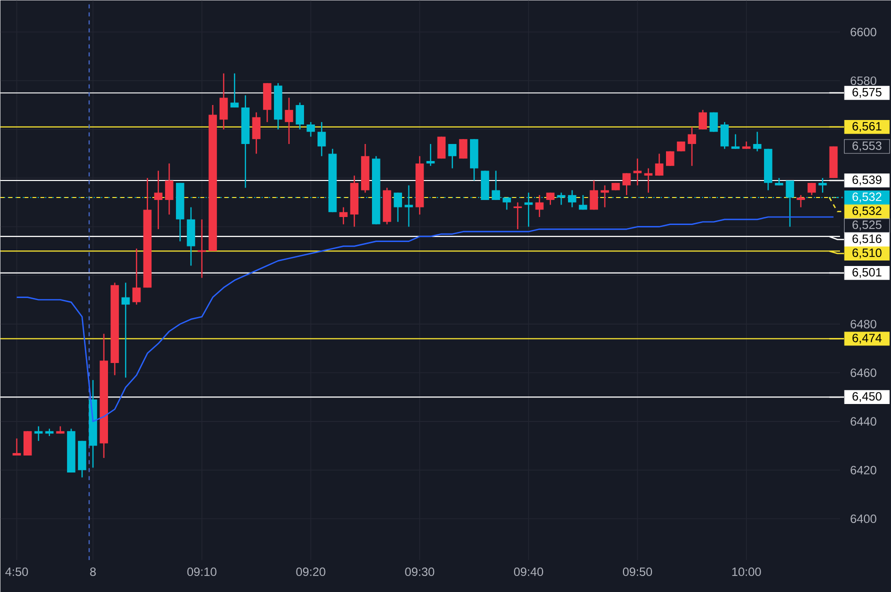 The image size is (891, 592). I want to click on ref-line-label: 6,561, so click(867, 127).